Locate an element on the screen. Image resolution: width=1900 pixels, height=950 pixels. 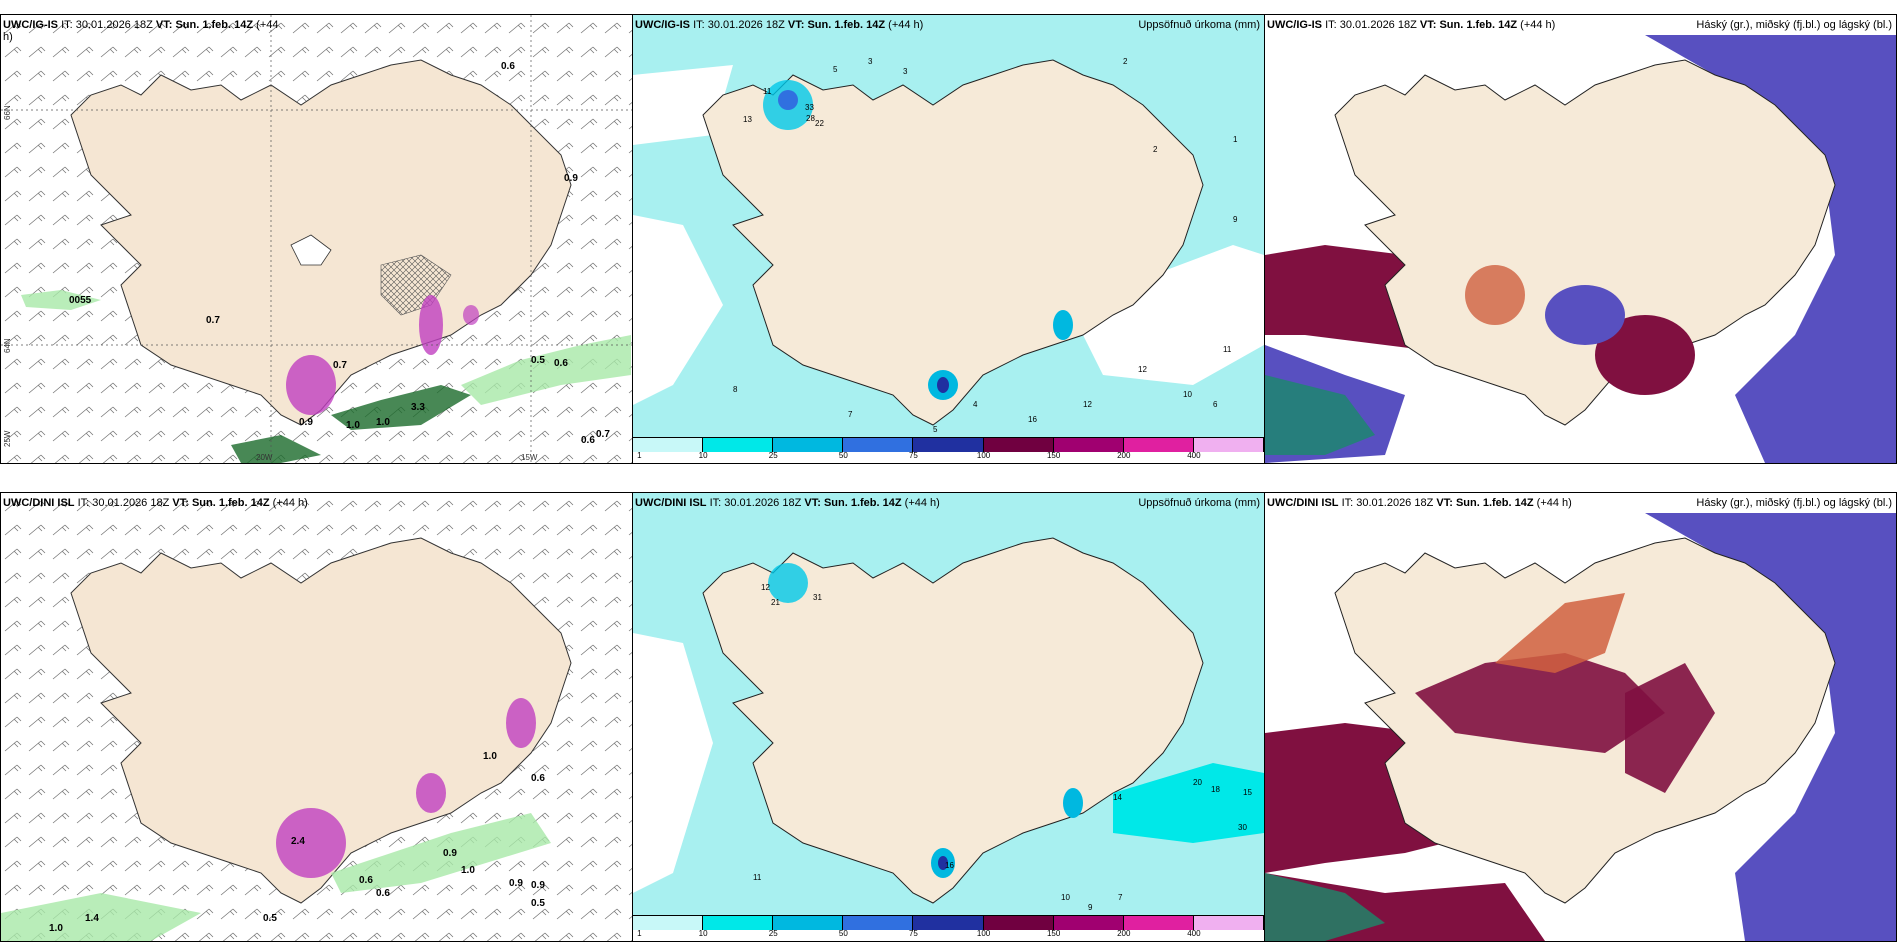
precip-value: 8 is located at coordinates (735, 389).